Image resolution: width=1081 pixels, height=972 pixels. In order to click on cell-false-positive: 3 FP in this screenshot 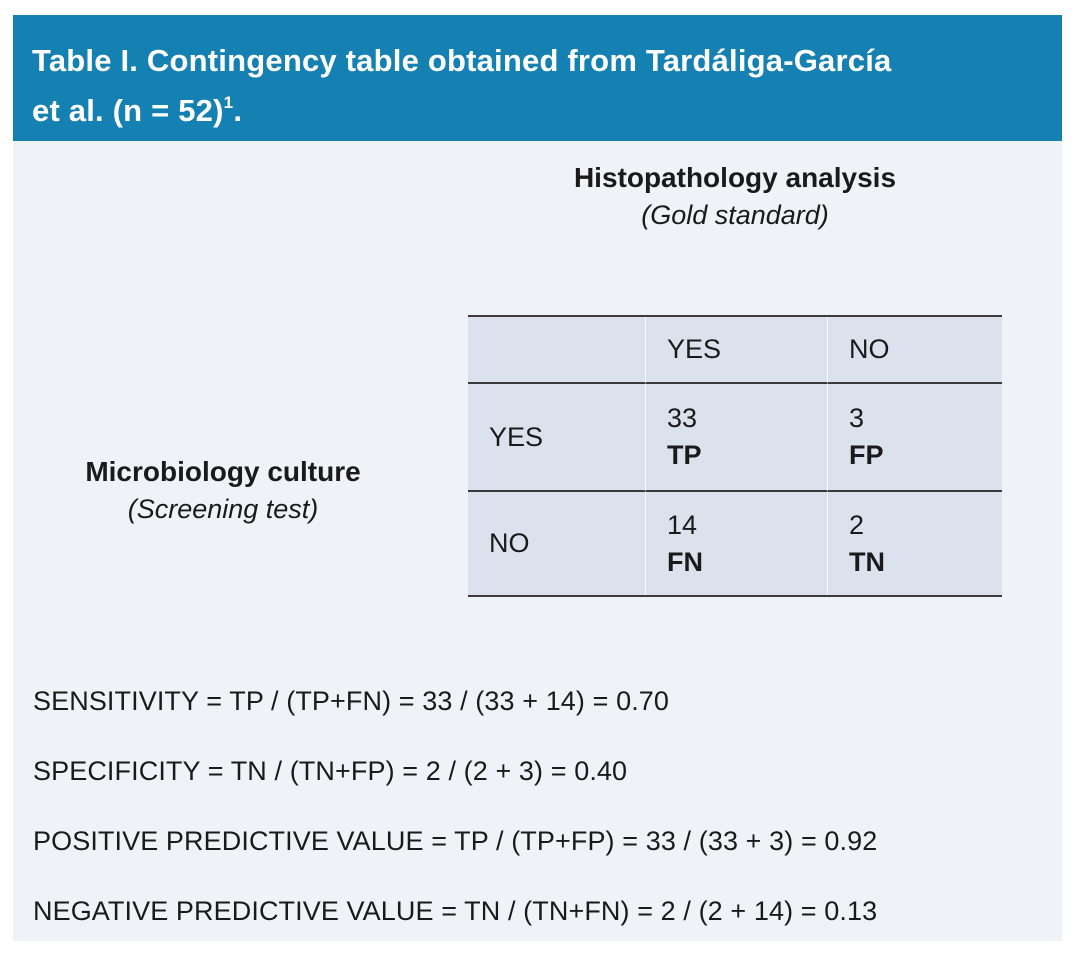, I will do `click(914, 438)`.